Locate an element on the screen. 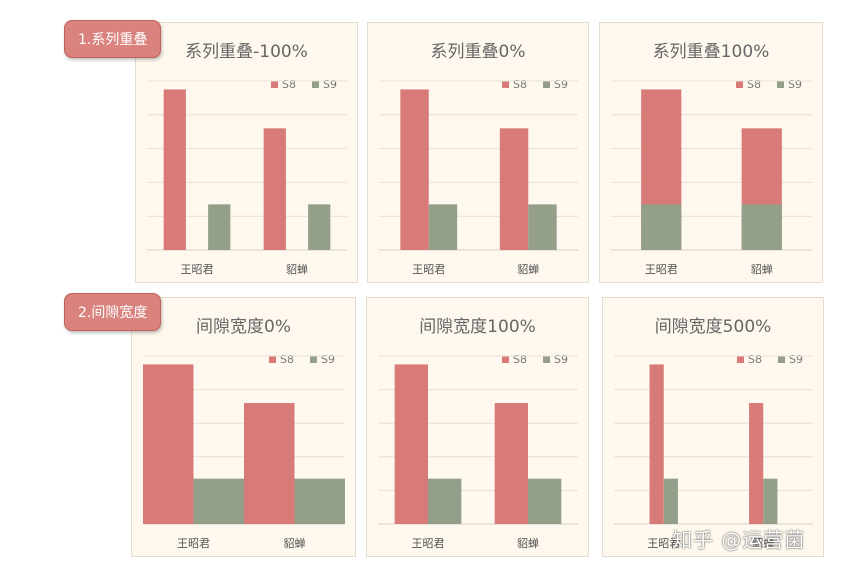 The height and width of the screenshot is (573, 865). chart-panel-6: 间隙宽度500% S8 S9 王昭君 貂蝉 is located at coordinates (713, 427).